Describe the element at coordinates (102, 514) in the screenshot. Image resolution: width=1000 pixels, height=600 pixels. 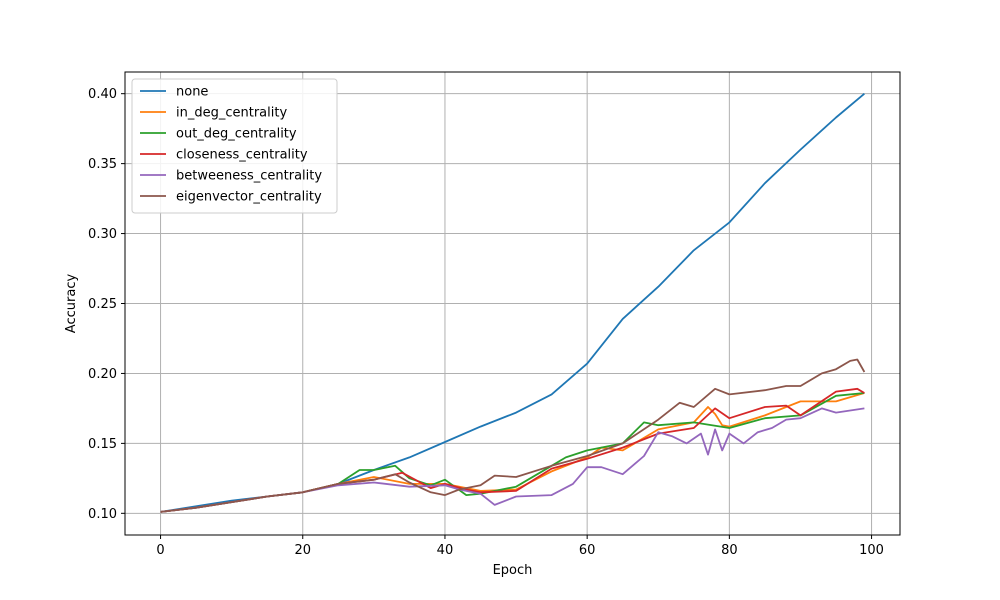
I see `y-tick-label: 0.10` at that location.